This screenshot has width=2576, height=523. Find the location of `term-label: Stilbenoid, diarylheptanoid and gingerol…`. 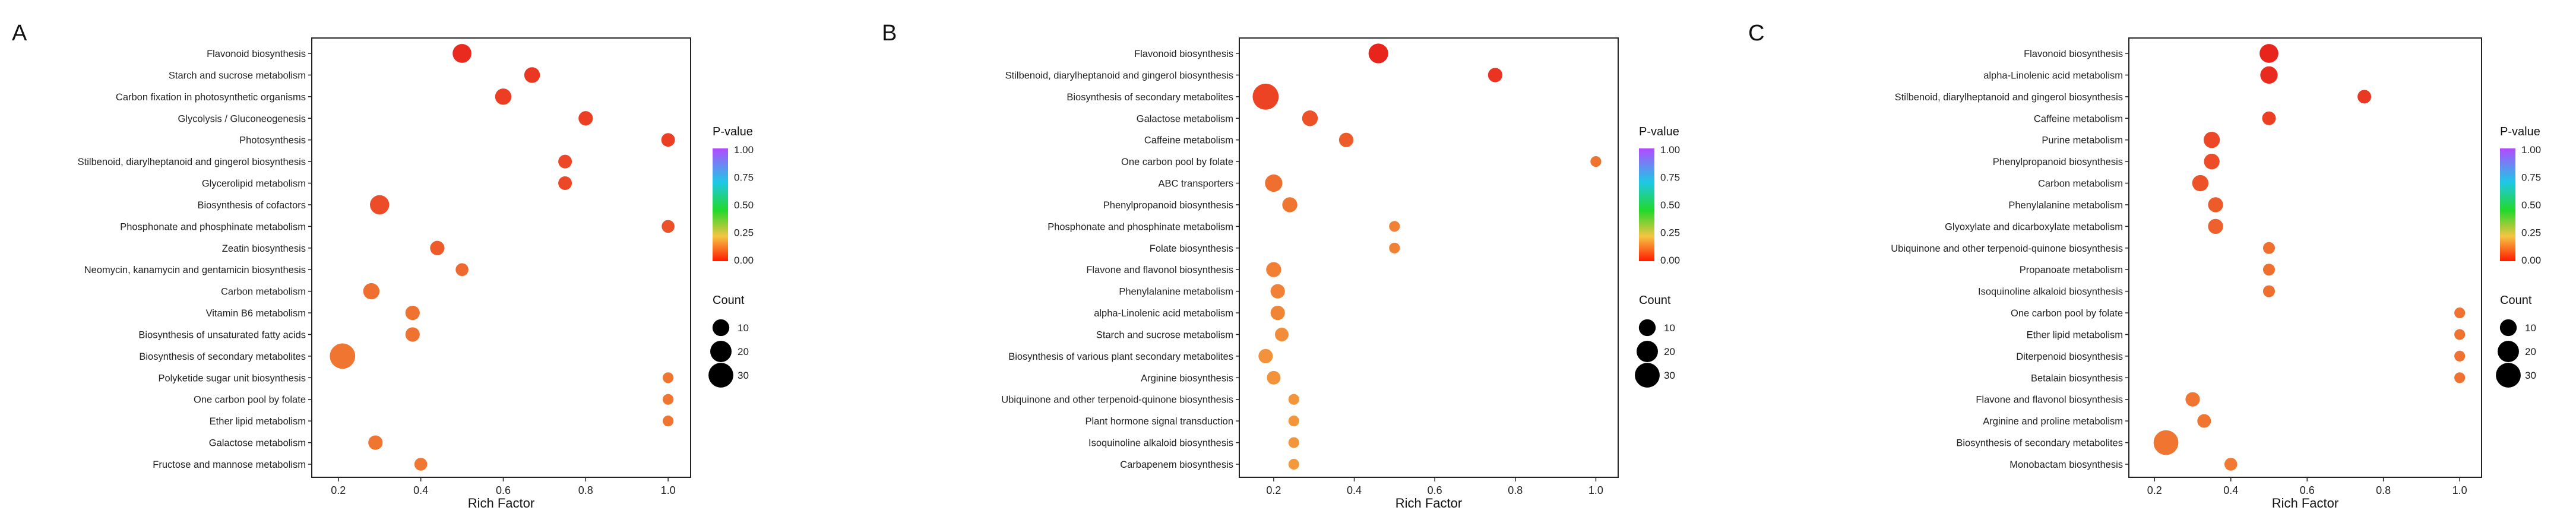

term-label: Stilbenoid, diarylheptanoid and gingerol… is located at coordinates (2009, 97).